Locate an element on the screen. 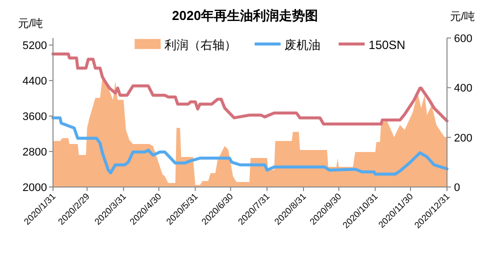 The width and height of the screenshot is (490, 265). y-tick-label: 4400 is located at coordinates (34, 82).